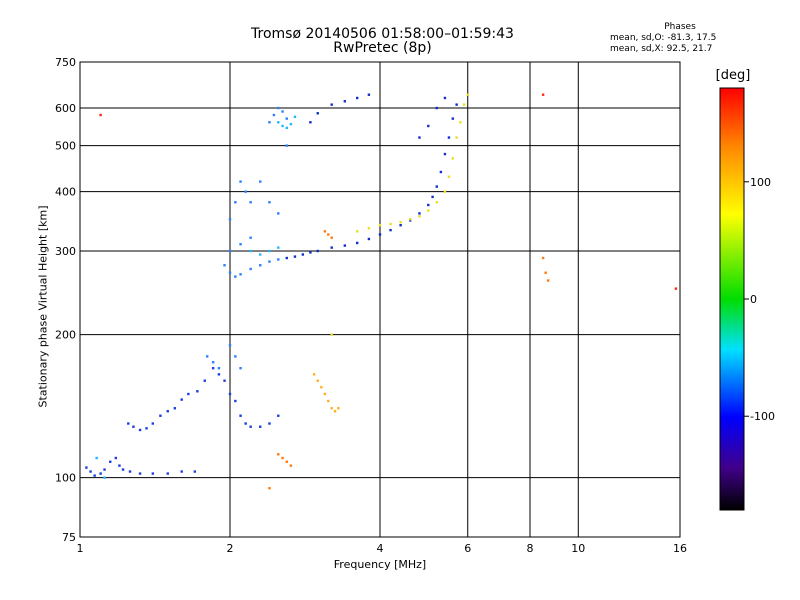 This screenshot has width=800, height=600. Describe the element at coordinates (65, 335) in the screenshot. I see `y-tick-label: 200` at that location.